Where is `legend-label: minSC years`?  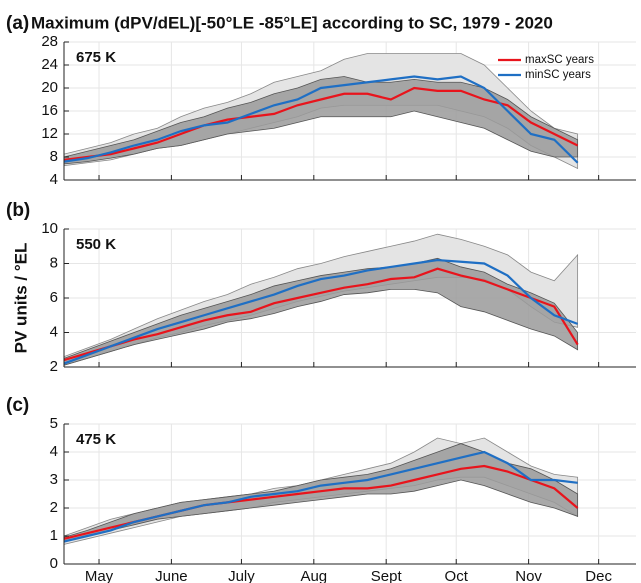
legend-label: minSC years is located at coordinates (558, 75).